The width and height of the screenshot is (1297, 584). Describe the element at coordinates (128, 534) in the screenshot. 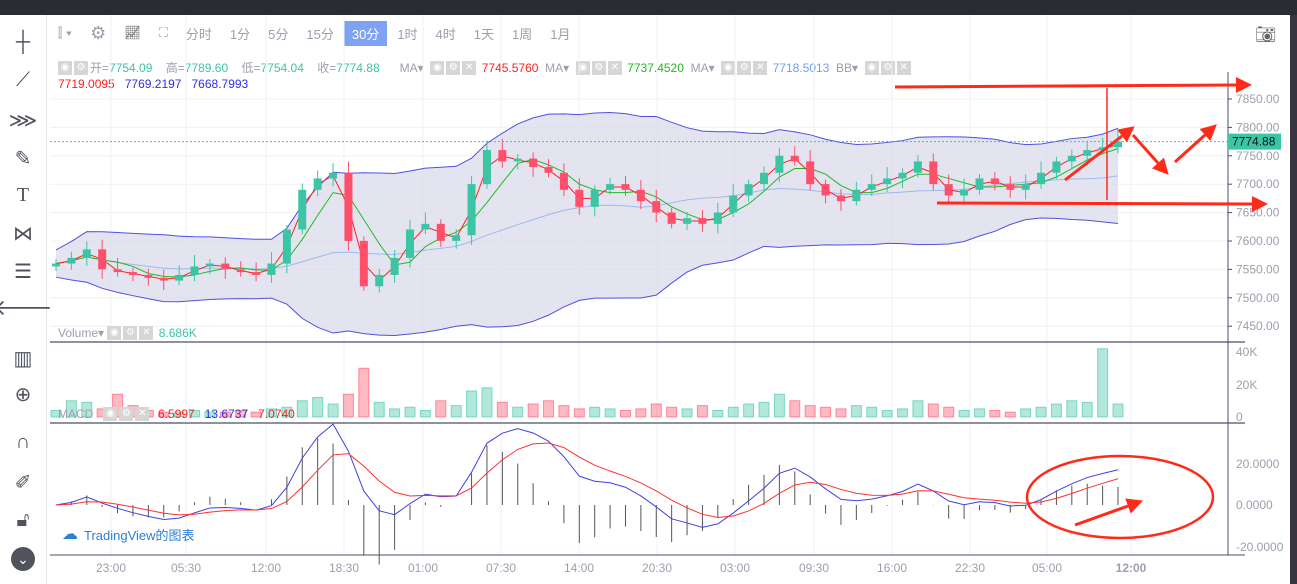

I see `tradingview-watermark: ☁ TradingView的图表` at that location.